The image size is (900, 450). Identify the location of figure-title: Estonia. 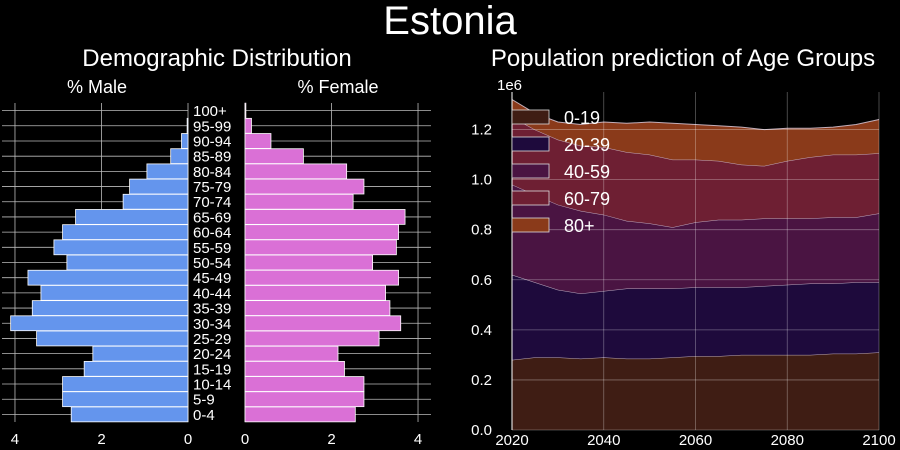
(450, 21).